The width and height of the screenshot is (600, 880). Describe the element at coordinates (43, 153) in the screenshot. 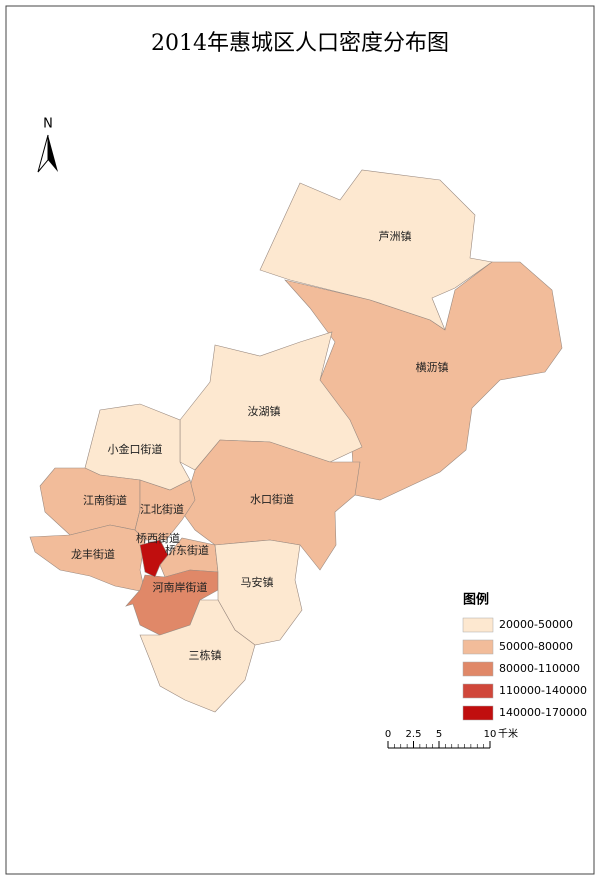

I see `arrow-left` at that location.